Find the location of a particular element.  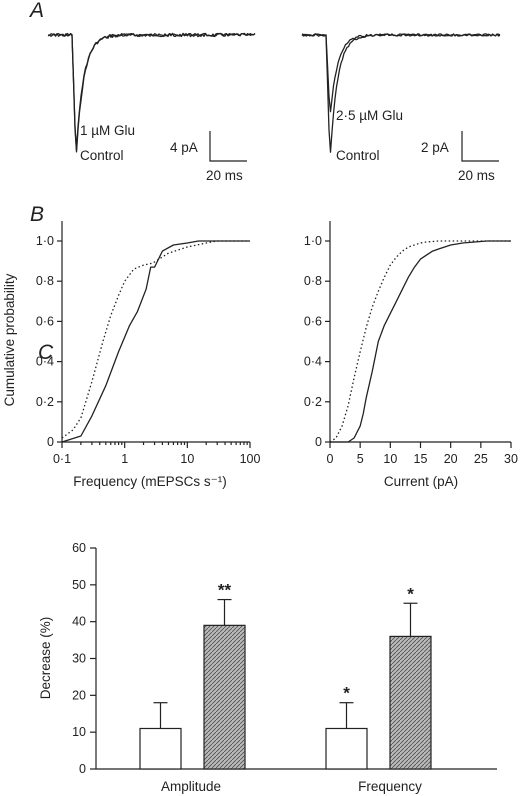

series-b-left-solid is located at coordinates (155, 341).